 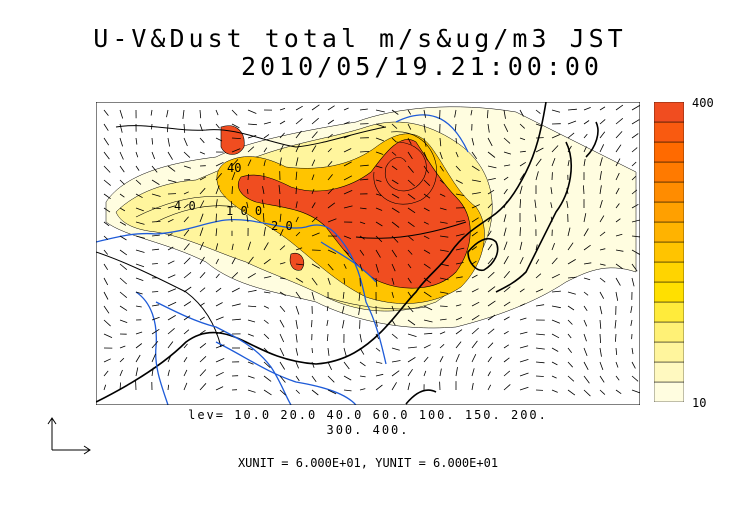 What do you see at coordinates (368, 463) in the screenshot?
I see `vector-unit-label: XUNIT = 6.000E+01, YUNIT = 6.000E+01` at bounding box center [368, 463].